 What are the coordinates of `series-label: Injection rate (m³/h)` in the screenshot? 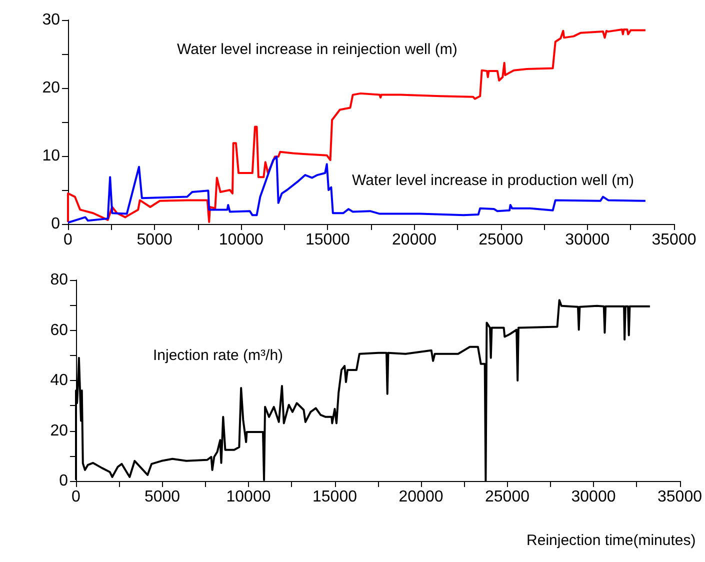 It's located at (218, 355).